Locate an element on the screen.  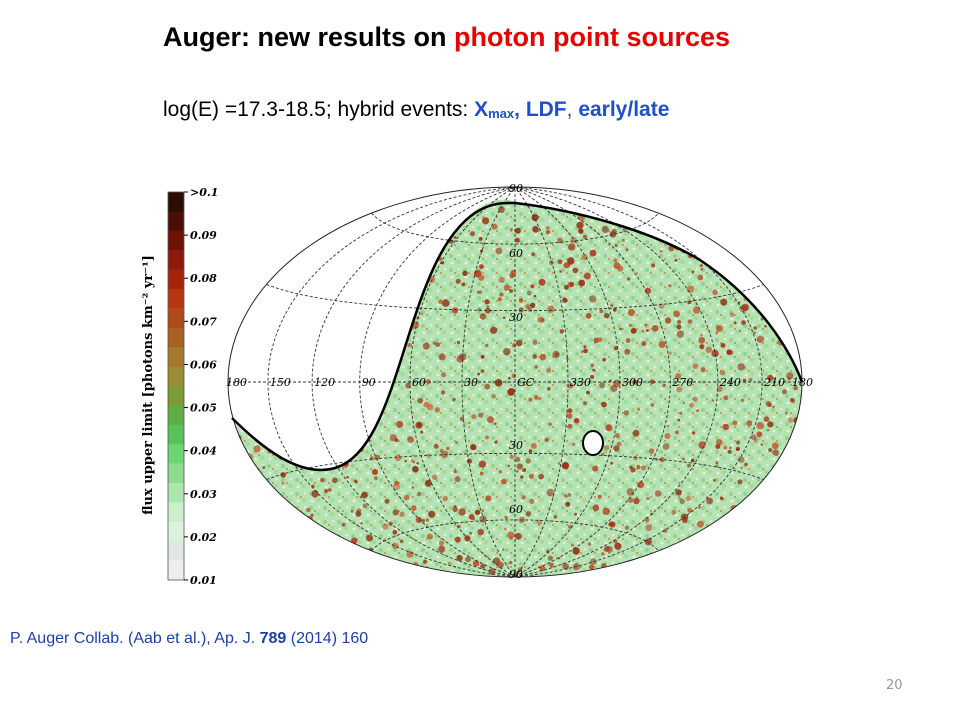
colorbar-tick-label: 0.08 is located at coordinates (203, 278).